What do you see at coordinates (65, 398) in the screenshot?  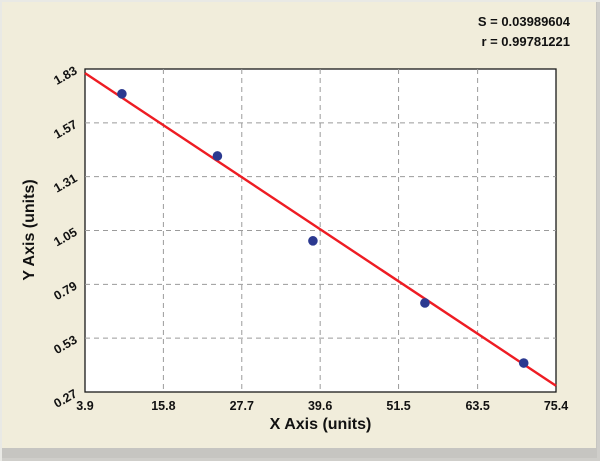 I see `y-tick-label: 0.27` at bounding box center [65, 398].